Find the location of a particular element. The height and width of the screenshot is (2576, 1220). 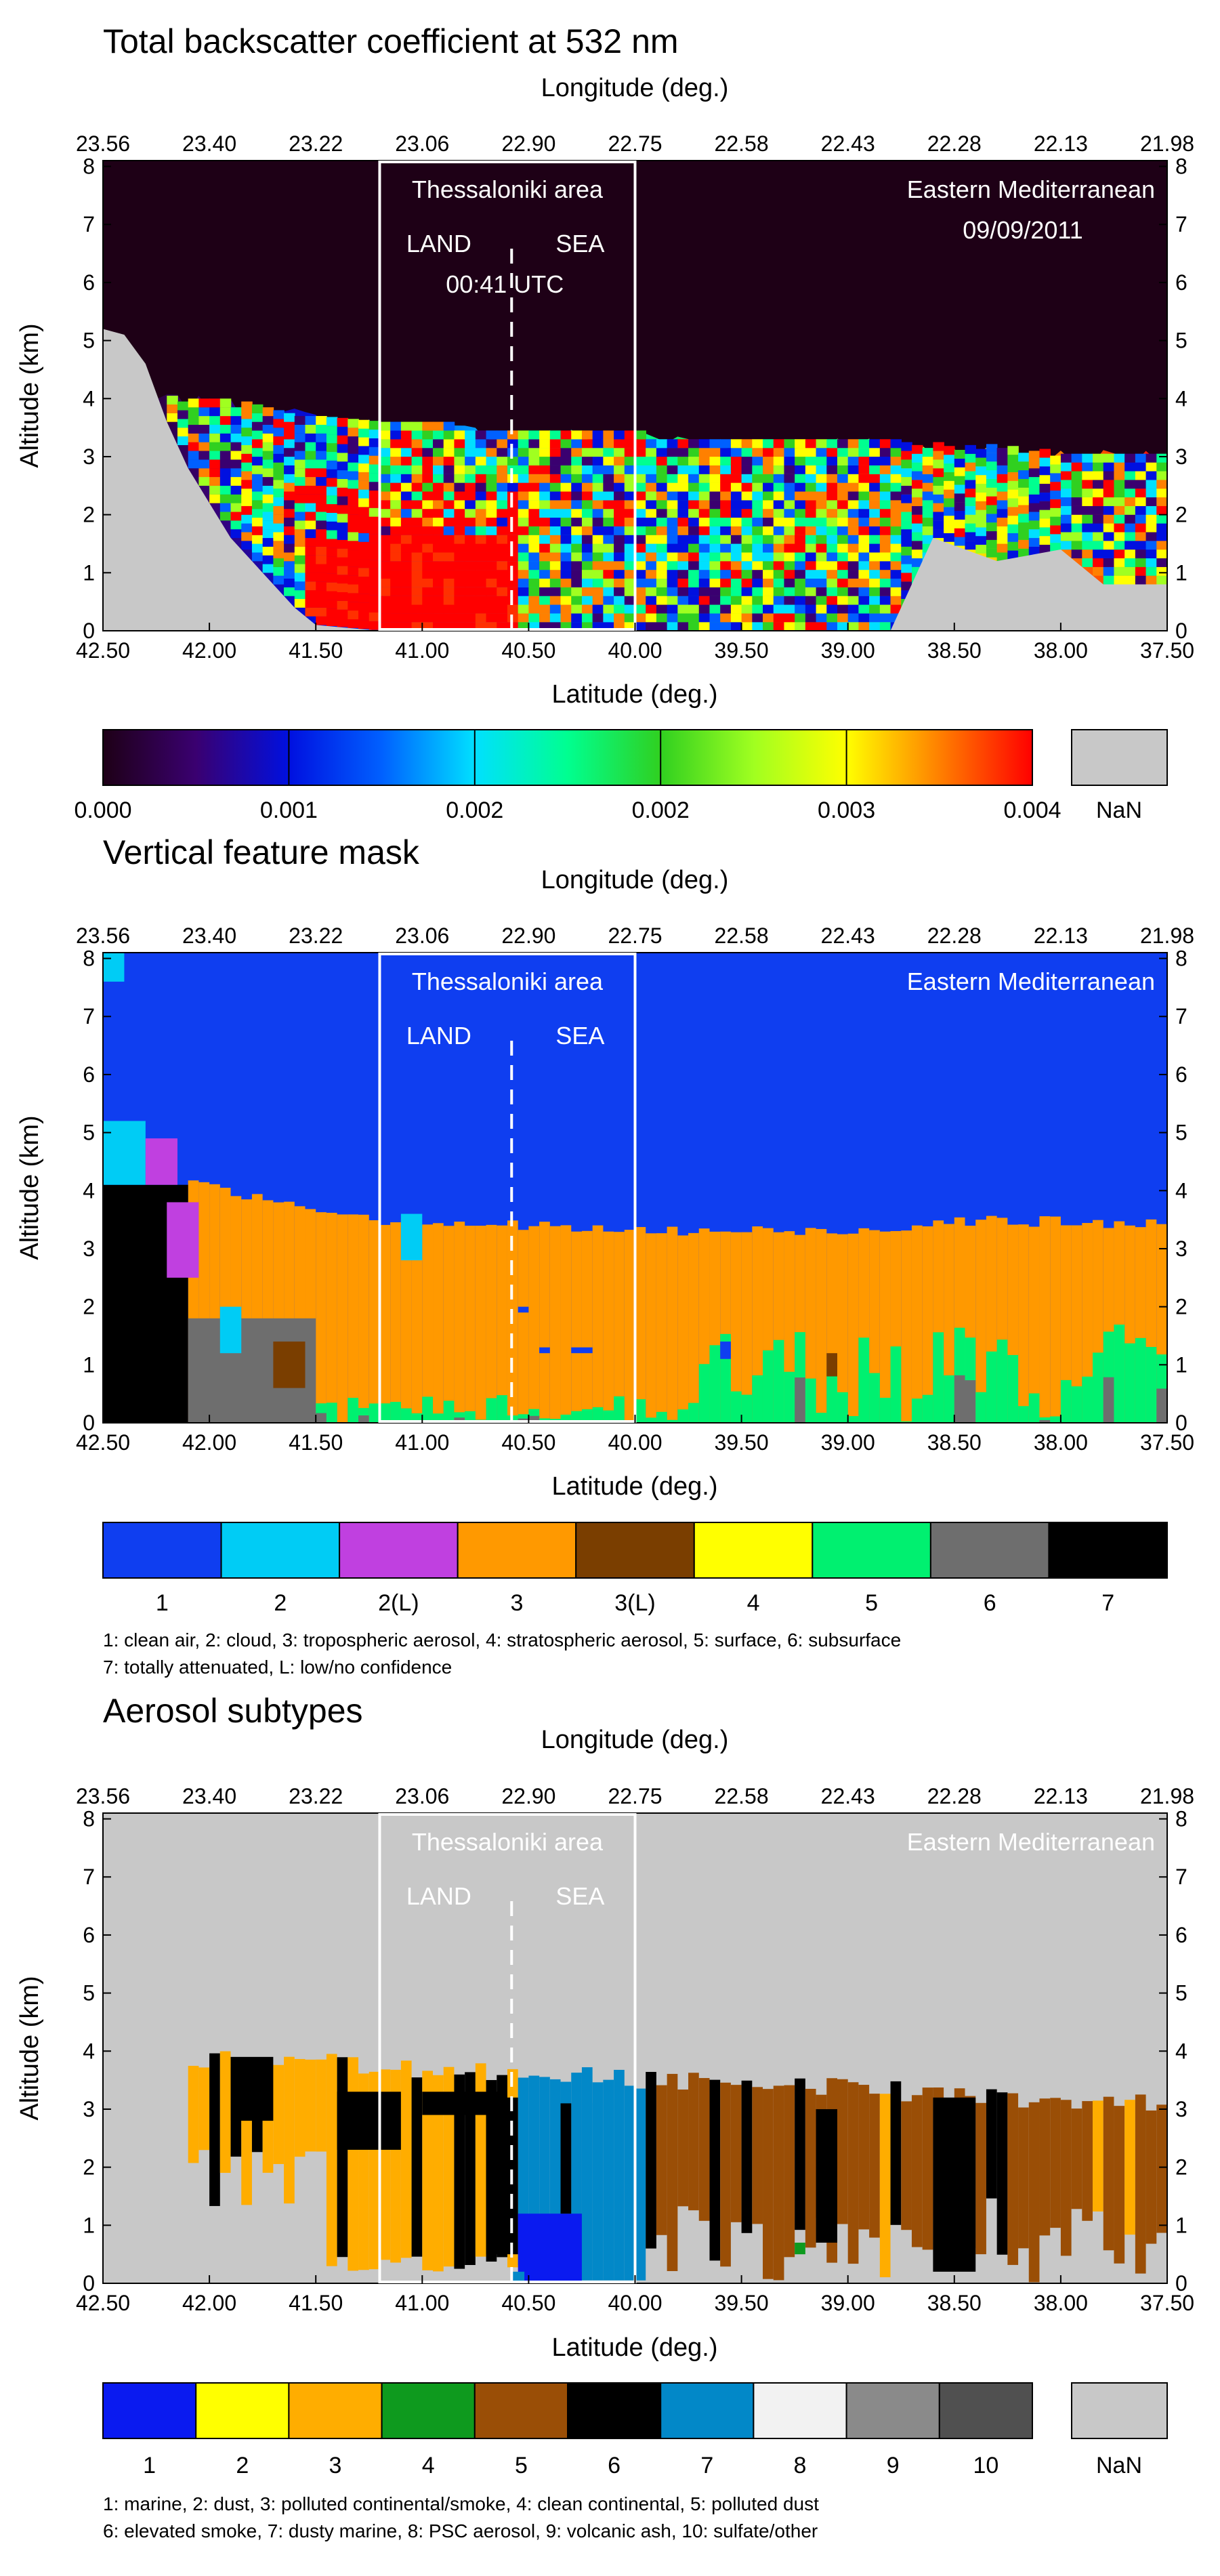

altitude-tick-label-left: 5 is located at coordinates (89, 1993).